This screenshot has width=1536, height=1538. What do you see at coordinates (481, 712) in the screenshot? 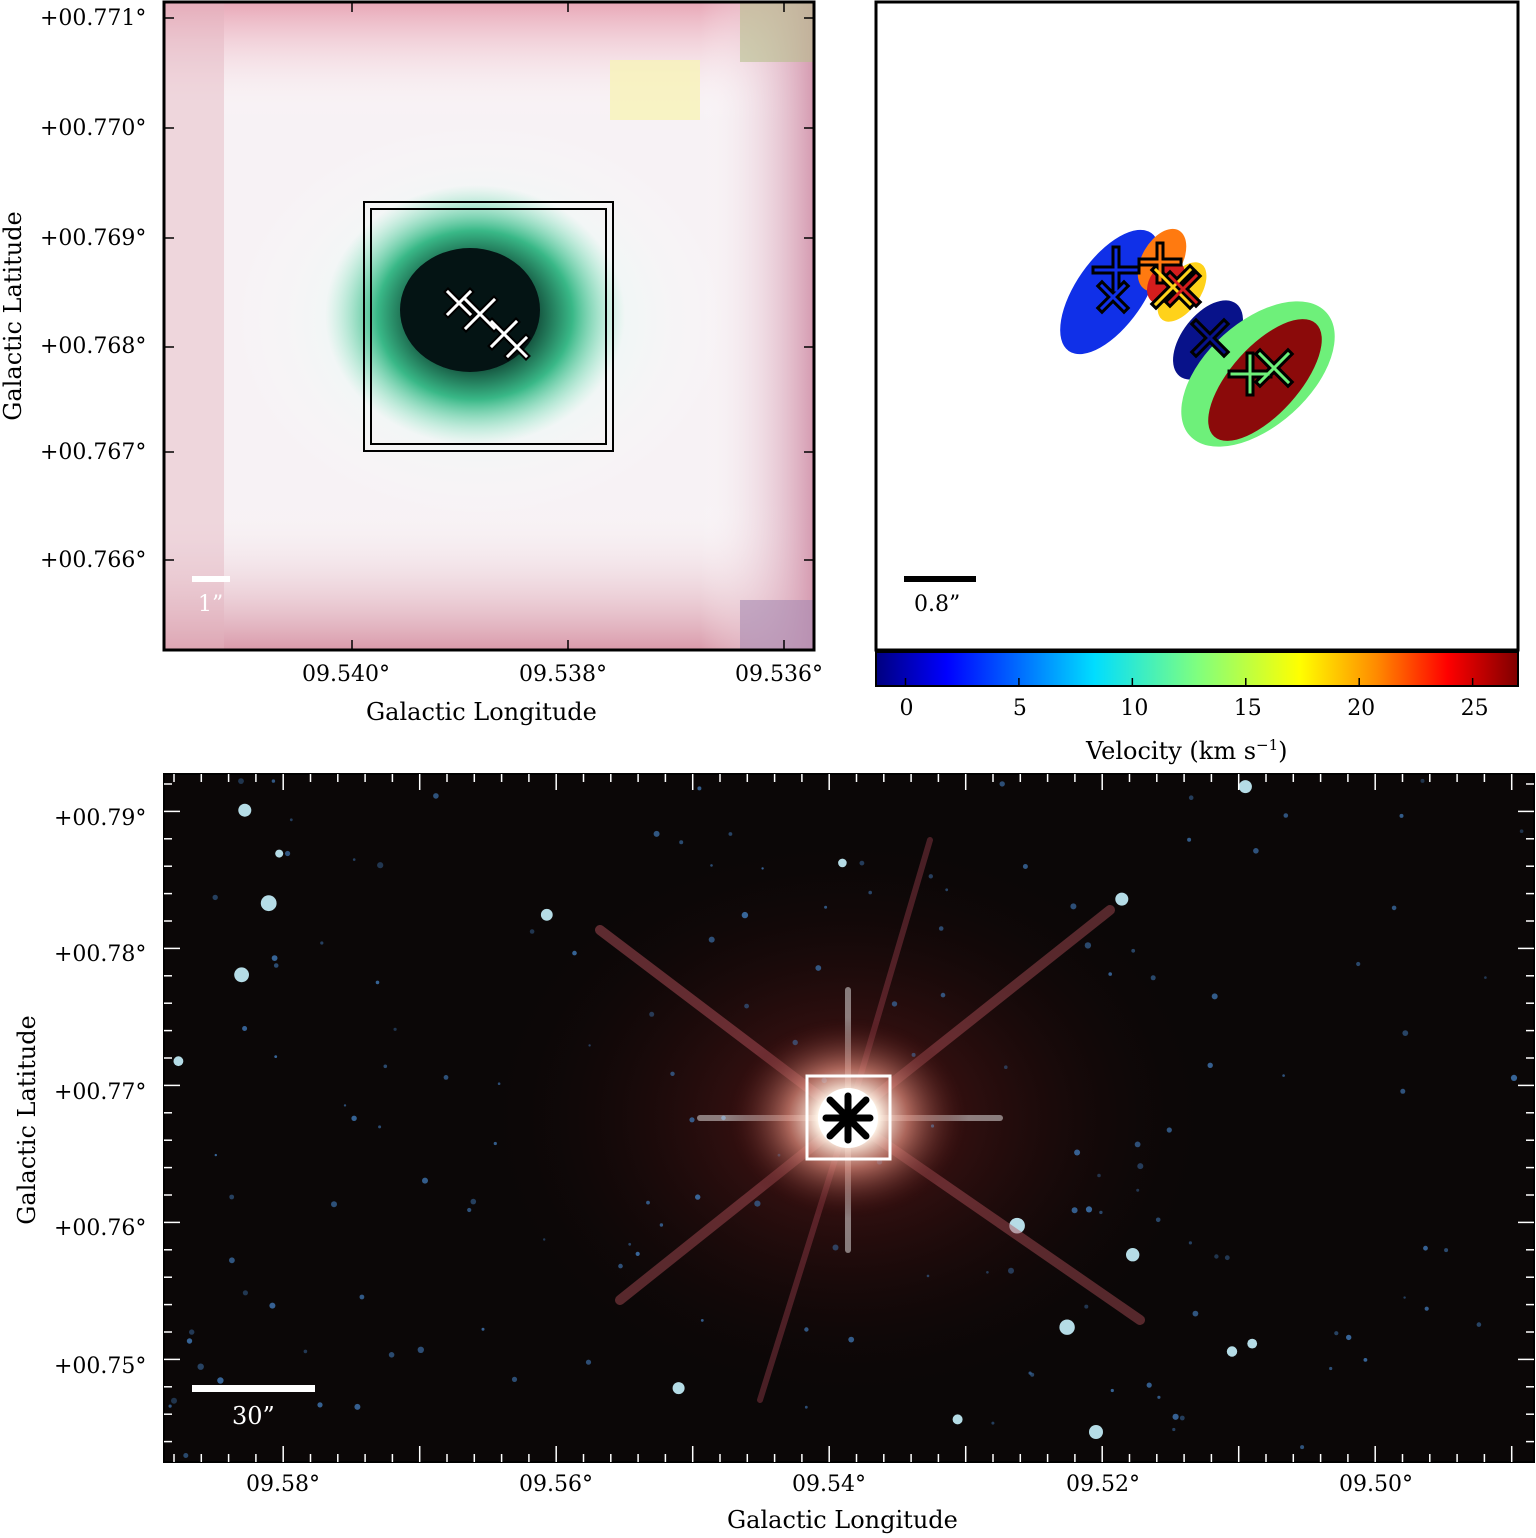
I see `tl-xlabel: Galactic Longitude` at bounding box center [481, 712].